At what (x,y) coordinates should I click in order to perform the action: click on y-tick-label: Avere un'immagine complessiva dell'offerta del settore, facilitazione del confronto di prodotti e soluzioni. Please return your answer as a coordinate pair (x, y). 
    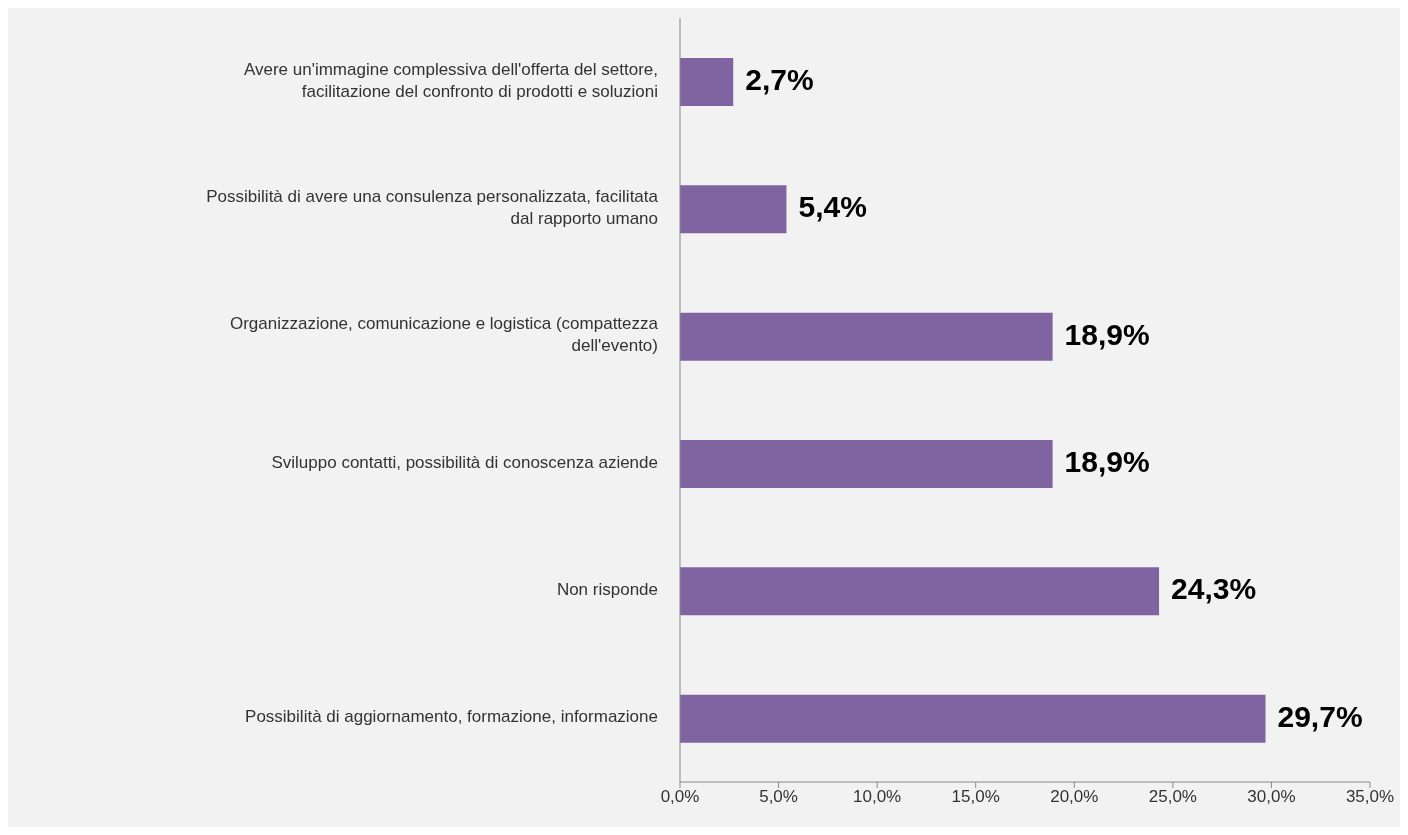
    Looking at the image, I should click on (450, 81).